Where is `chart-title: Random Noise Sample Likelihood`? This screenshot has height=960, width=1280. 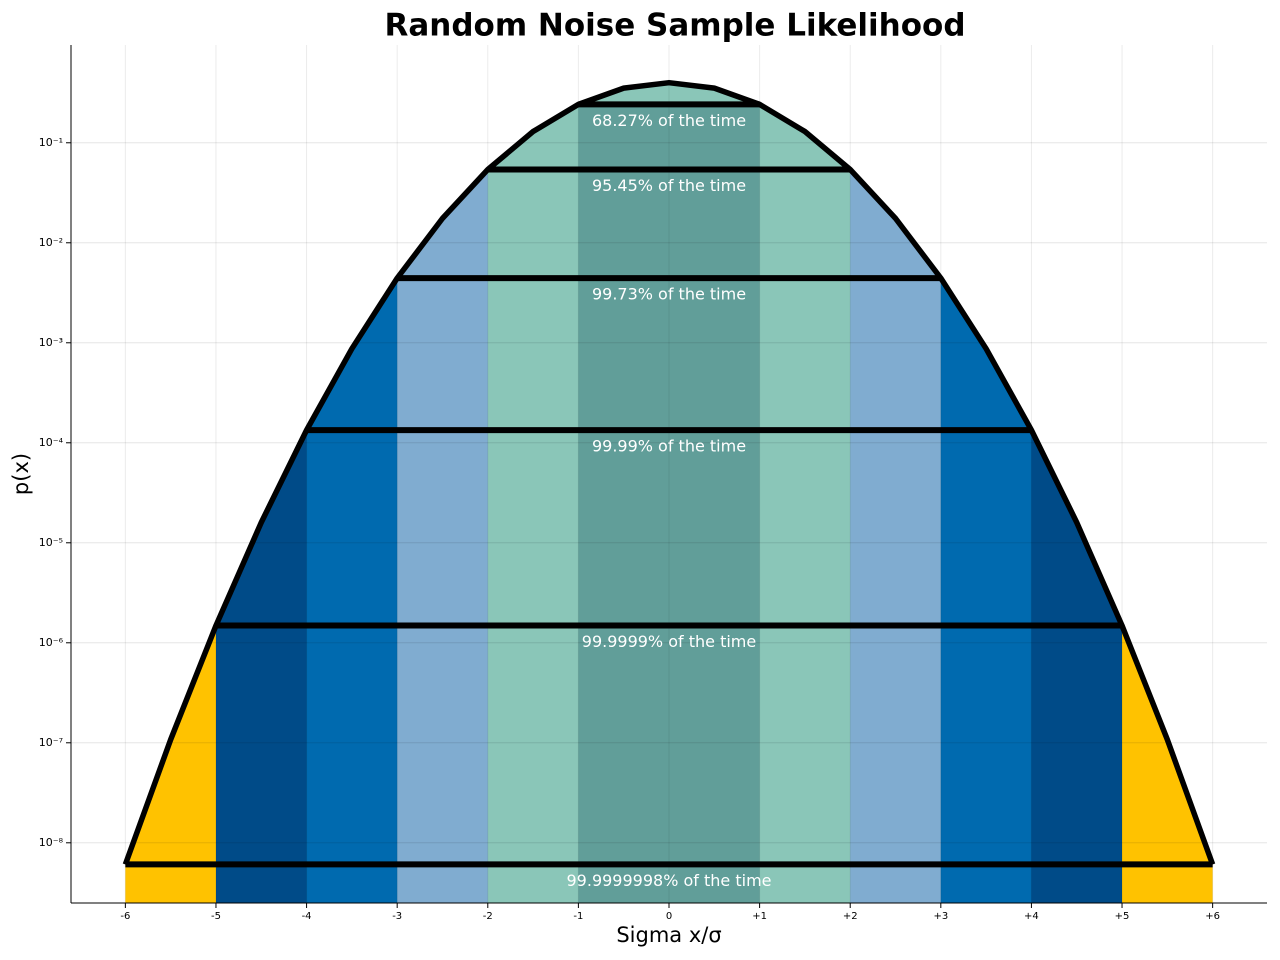 chart-title: Random Noise Sample Likelihood is located at coordinates (674, 26).